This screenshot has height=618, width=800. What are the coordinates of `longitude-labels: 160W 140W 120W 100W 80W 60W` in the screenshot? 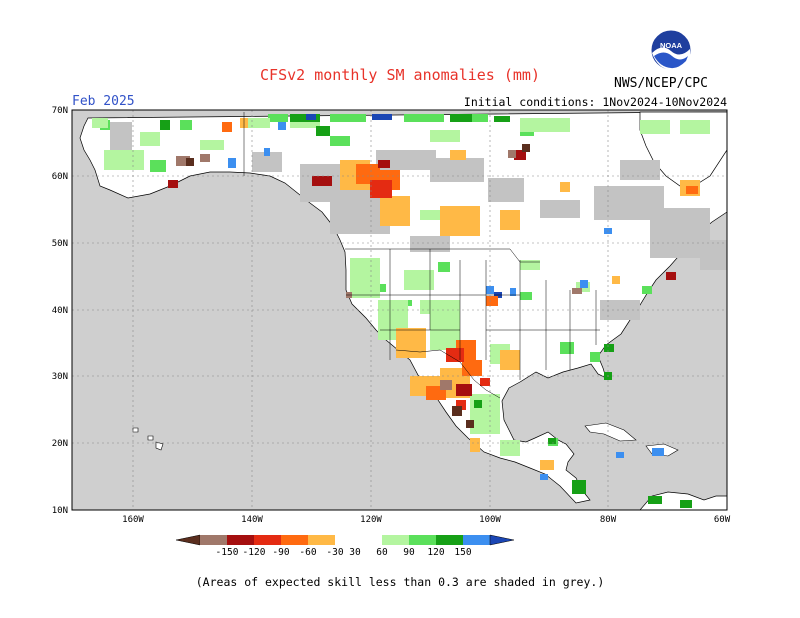 It's located at (426, 520).